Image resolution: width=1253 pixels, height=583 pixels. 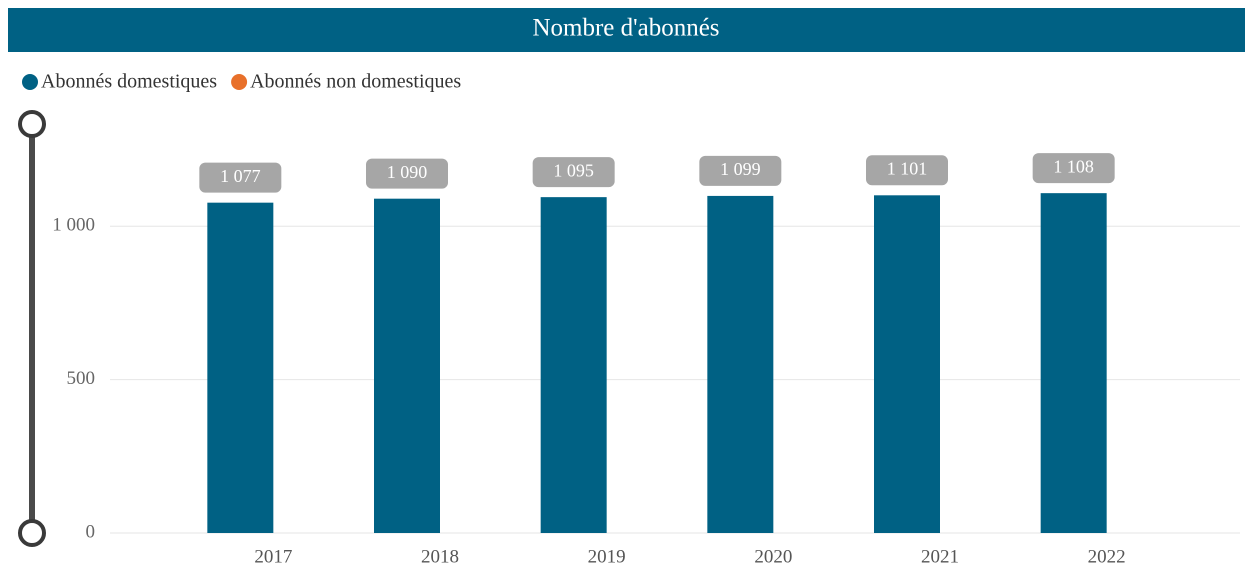 I want to click on x-tick-label: 2018, so click(x=440, y=556).